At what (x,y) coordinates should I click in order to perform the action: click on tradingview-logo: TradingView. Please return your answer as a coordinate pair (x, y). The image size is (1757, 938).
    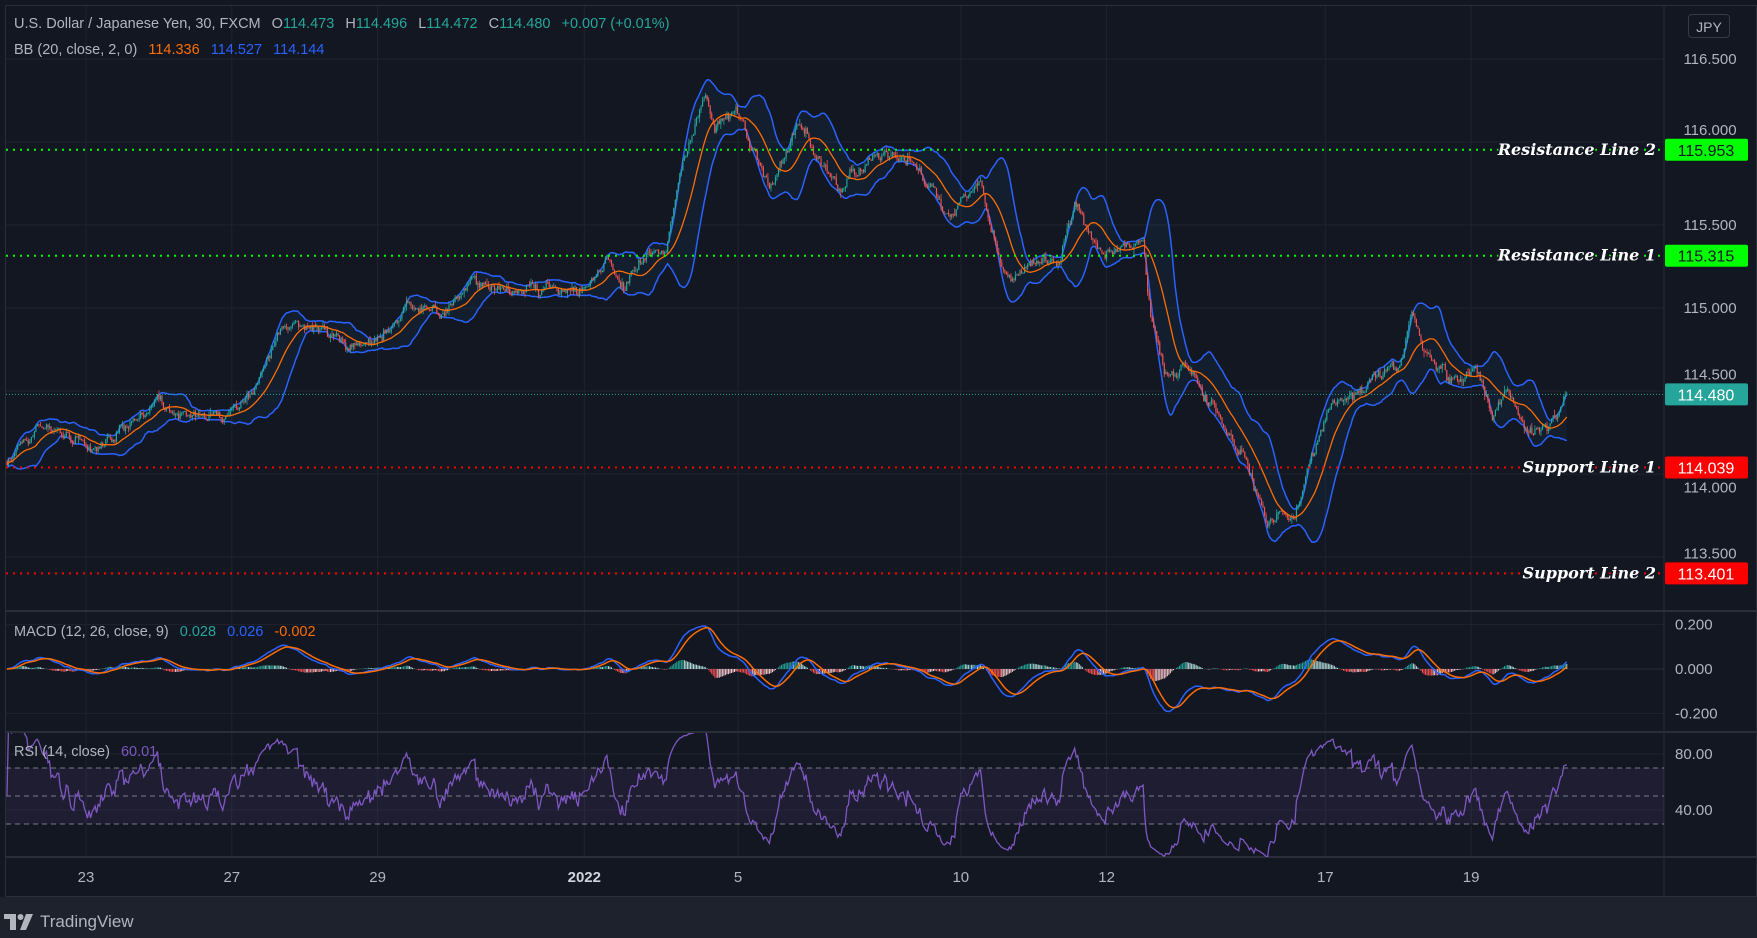
    Looking at the image, I should click on (69, 922).